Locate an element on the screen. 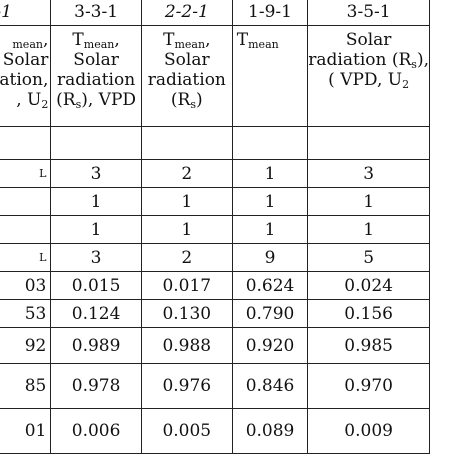 This screenshot has width=474, height=474. table-cell: 0.017 is located at coordinates (186, 285).